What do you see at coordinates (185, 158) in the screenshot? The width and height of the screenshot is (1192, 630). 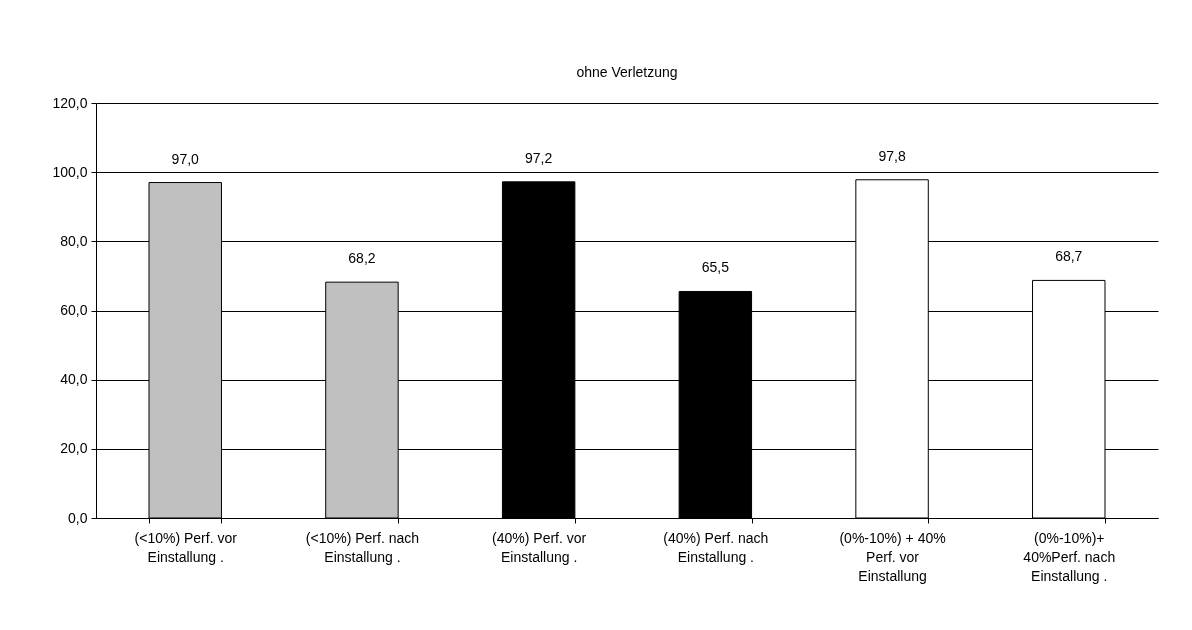 I see `data-label: 97,0` at bounding box center [185, 158].